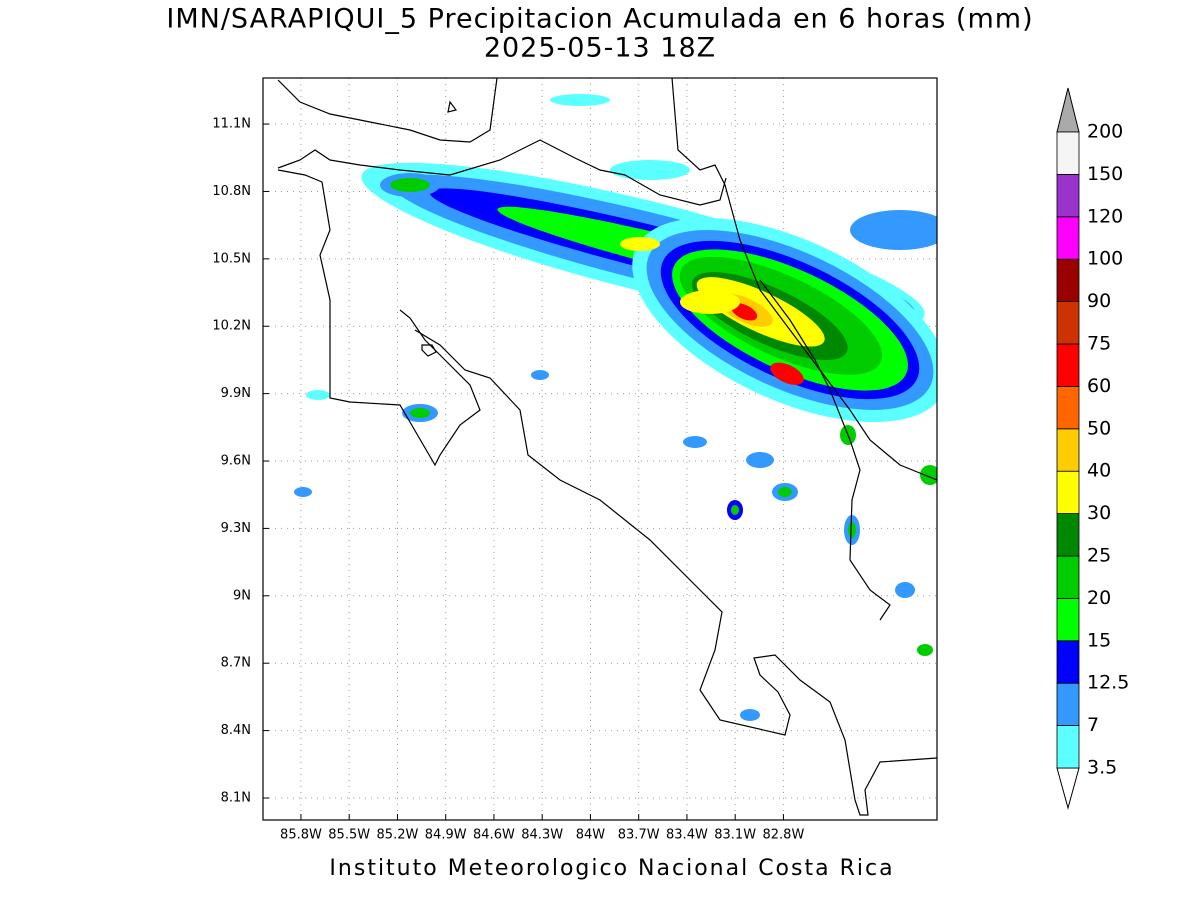 Image resolution: width=1200 pixels, height=900 pixels. I want to click on colorbar-label: 120, so click(1105, 216).